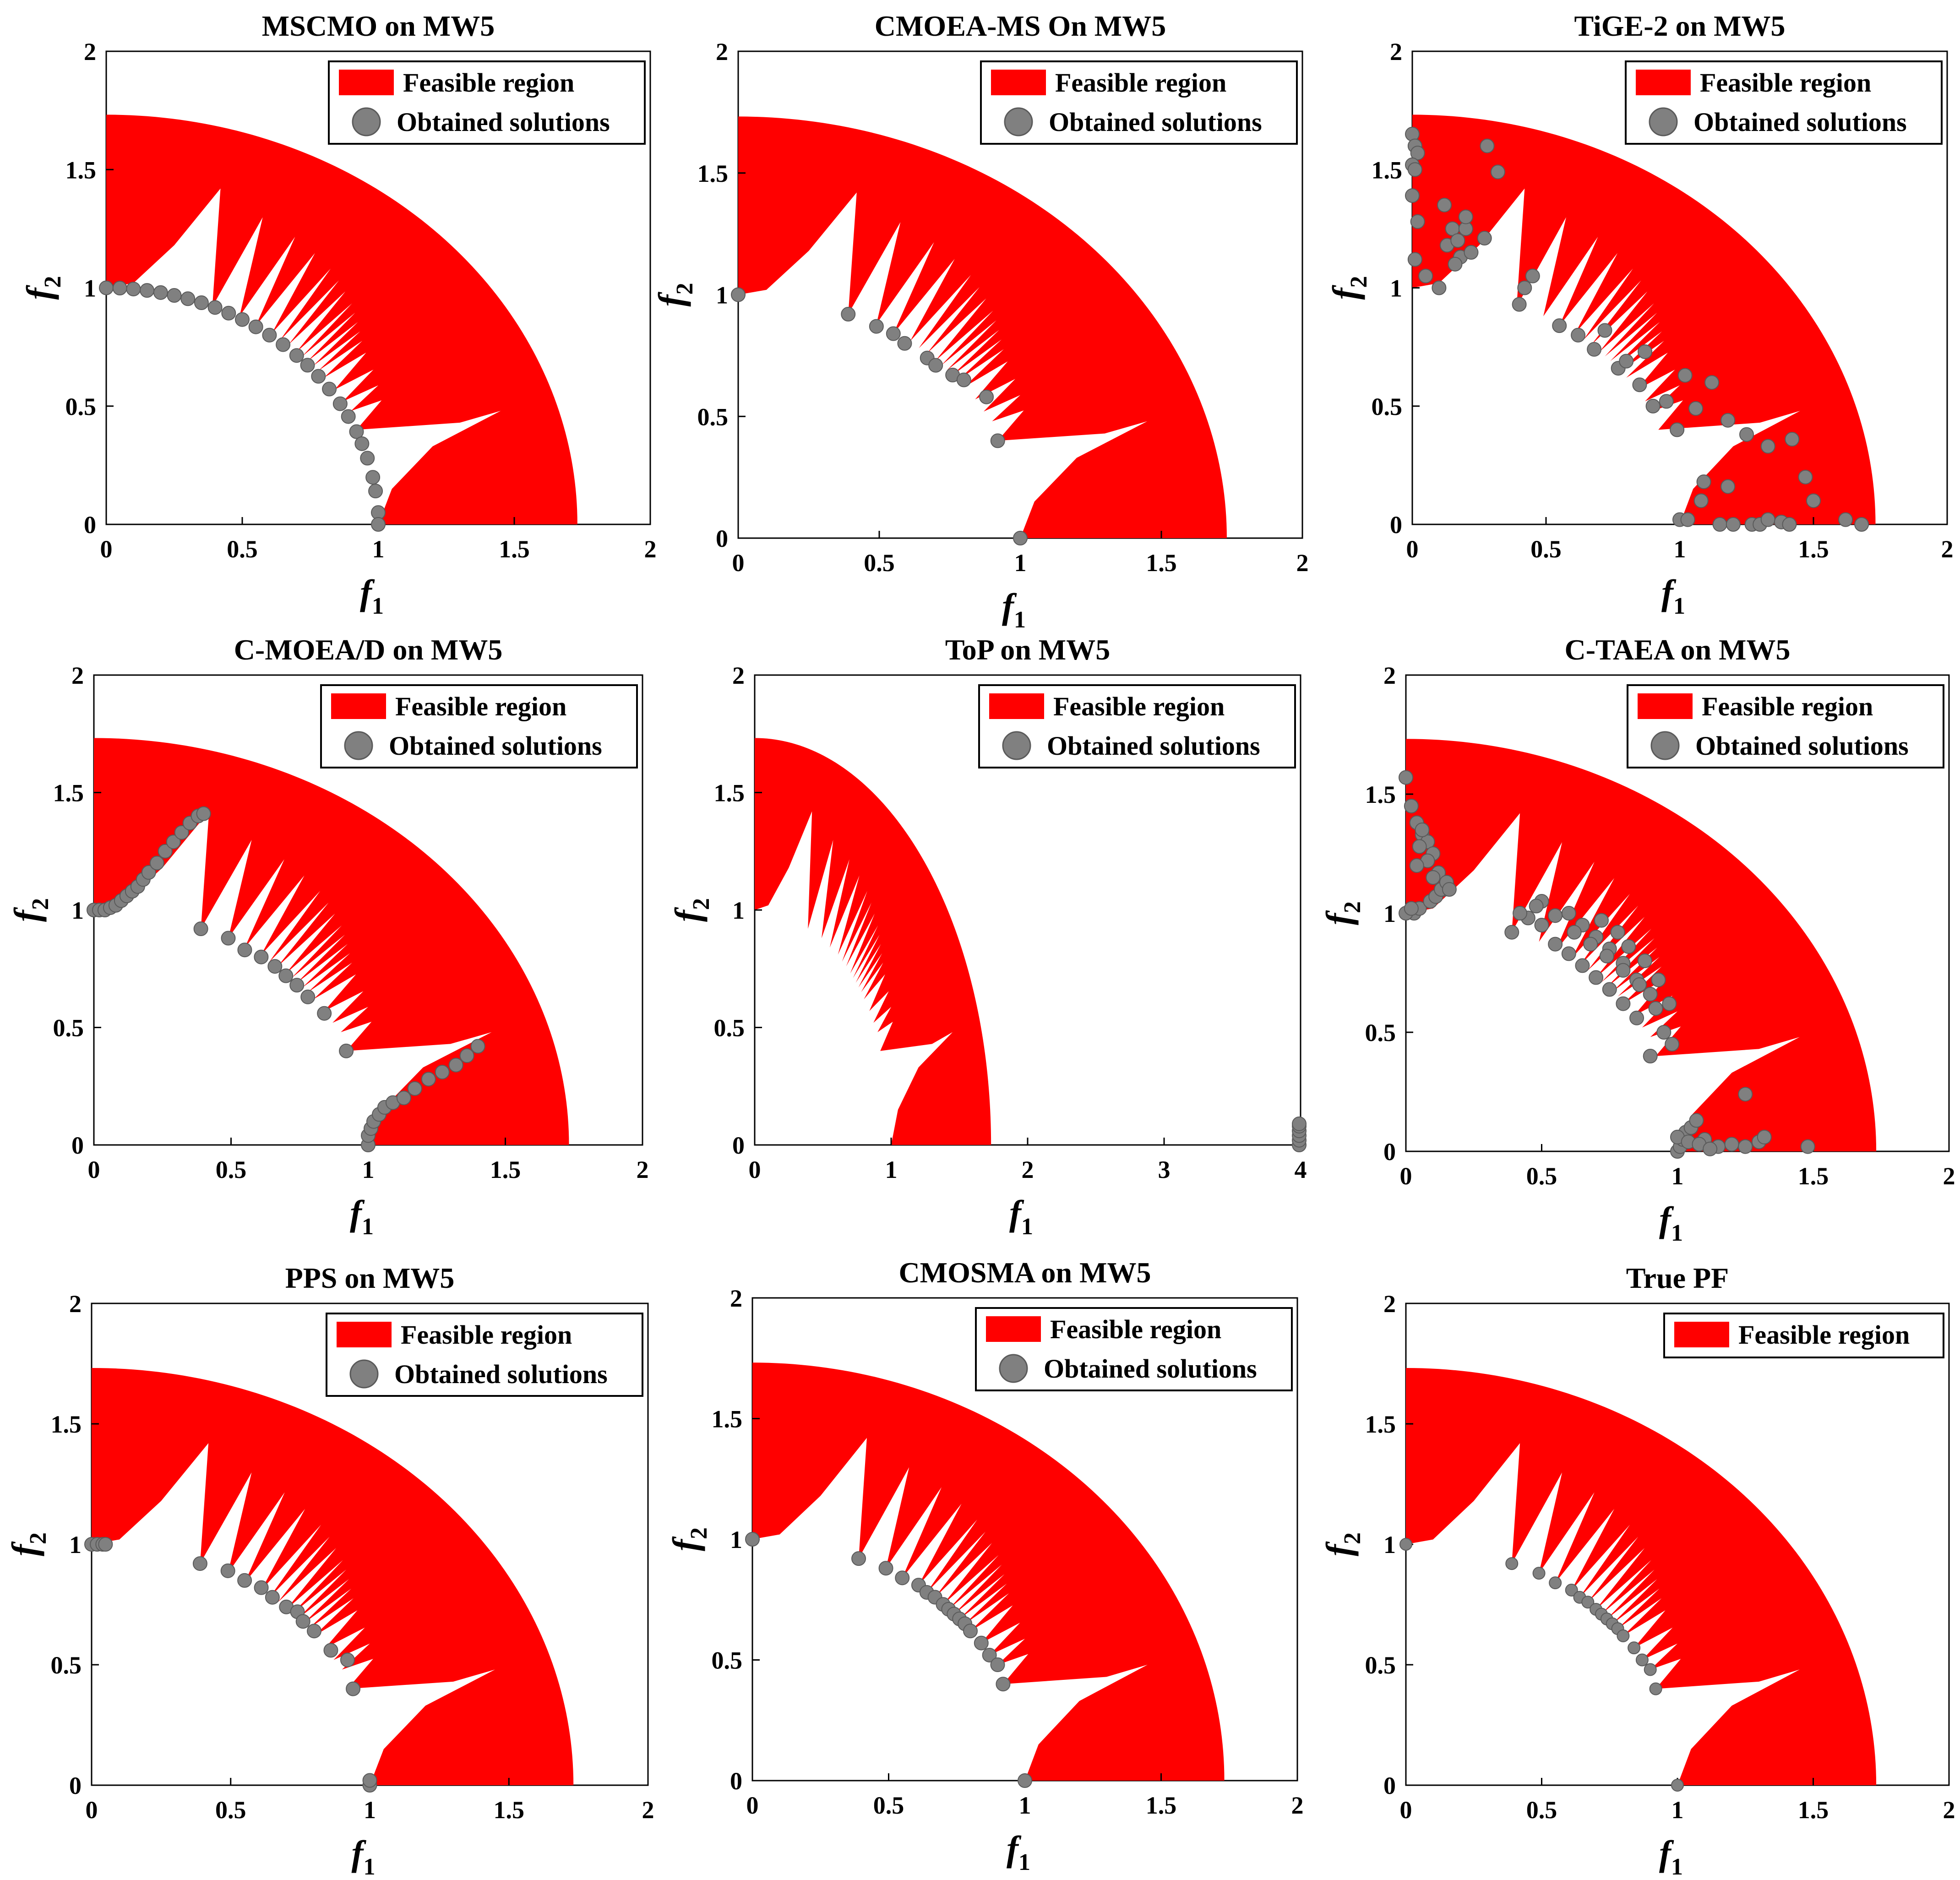 Image resolution: width=1960 pixels, height=1880 pixels. Describe the element at coordinates (1679, 26) in the screenshot. I see `chart-title: TiGE-2 on MW5` at that location.